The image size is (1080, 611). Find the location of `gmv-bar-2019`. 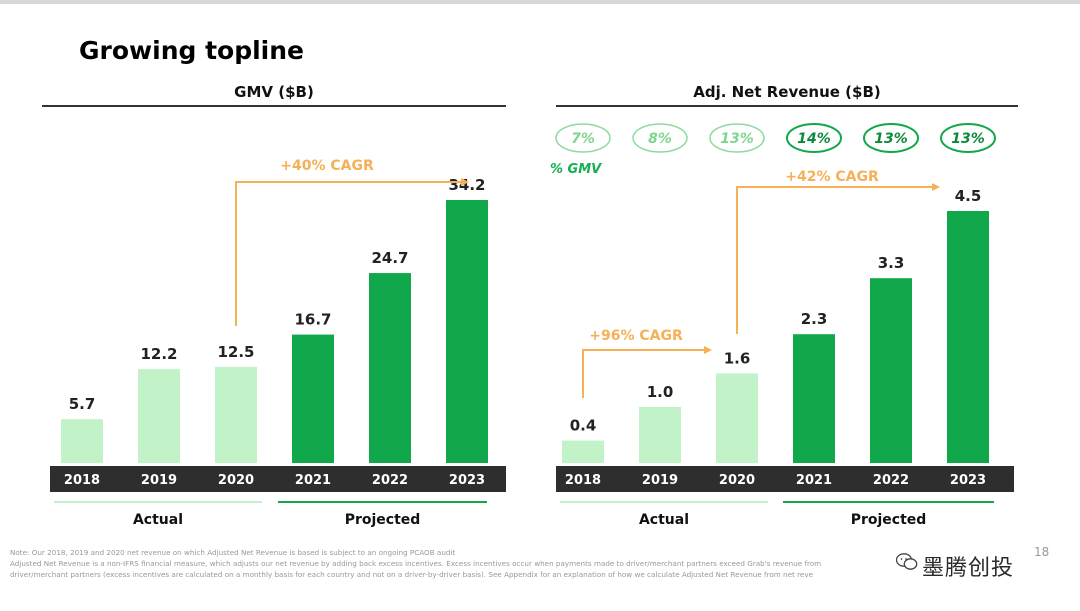

gmv-bar-2019 is located at coordinates (159, 416).